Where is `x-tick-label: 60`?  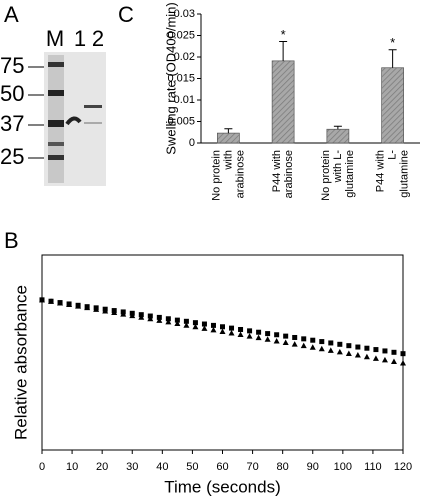
x-tick-label: 60 is located at coordinates (222, 467).